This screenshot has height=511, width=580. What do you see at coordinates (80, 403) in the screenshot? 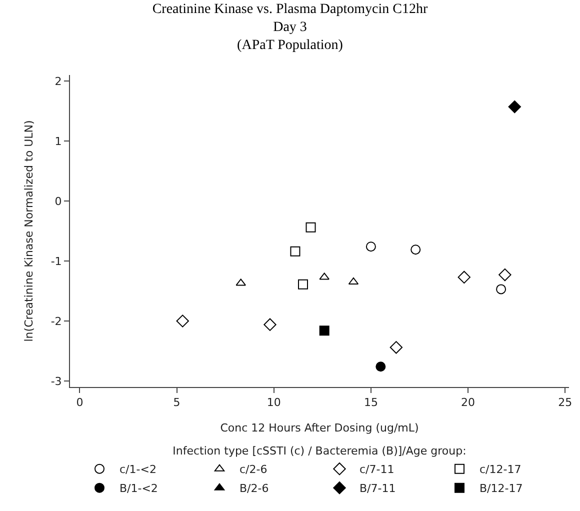
I see `x-tick-label: 0` at bounding box center [80, 403].